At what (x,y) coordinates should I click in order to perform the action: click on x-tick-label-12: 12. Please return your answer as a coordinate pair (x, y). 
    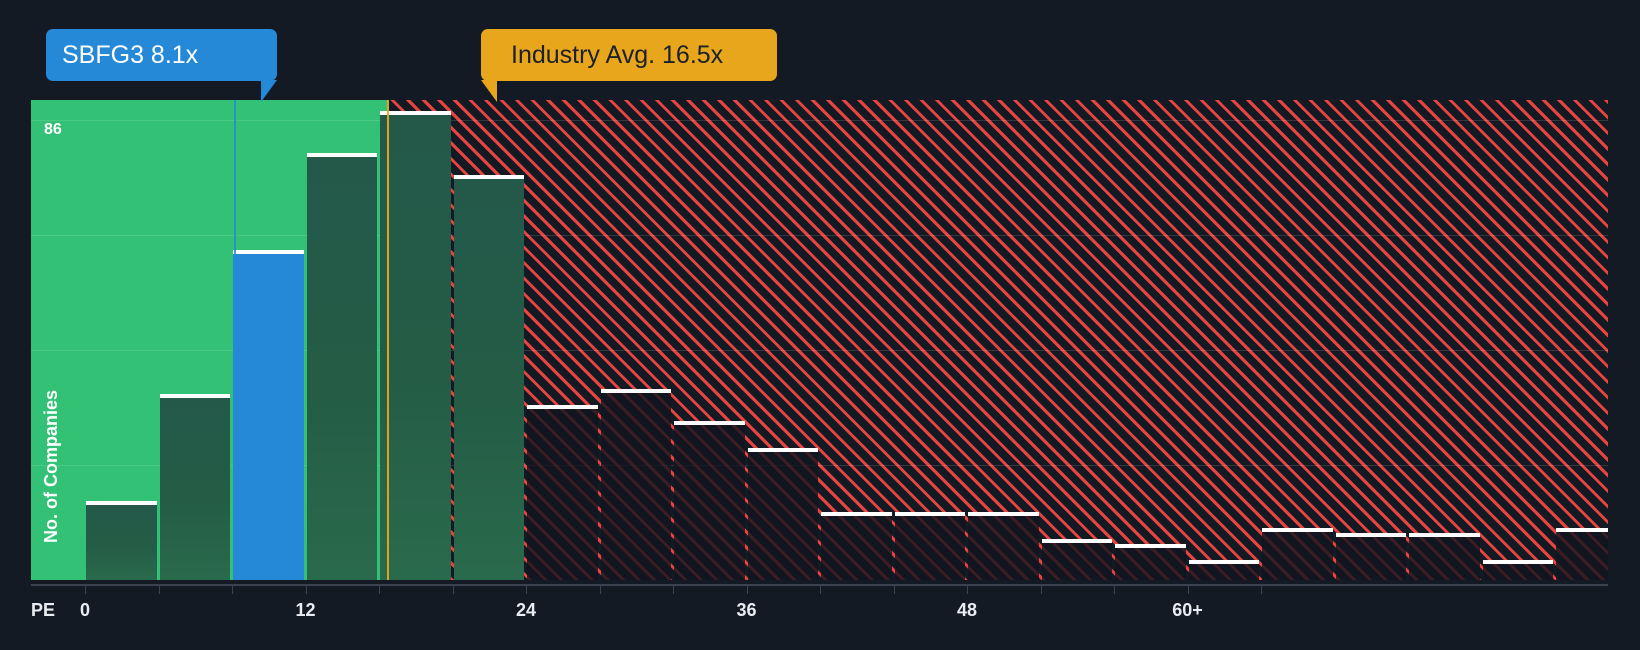
    Looking at the image, I should click on (305, 610).